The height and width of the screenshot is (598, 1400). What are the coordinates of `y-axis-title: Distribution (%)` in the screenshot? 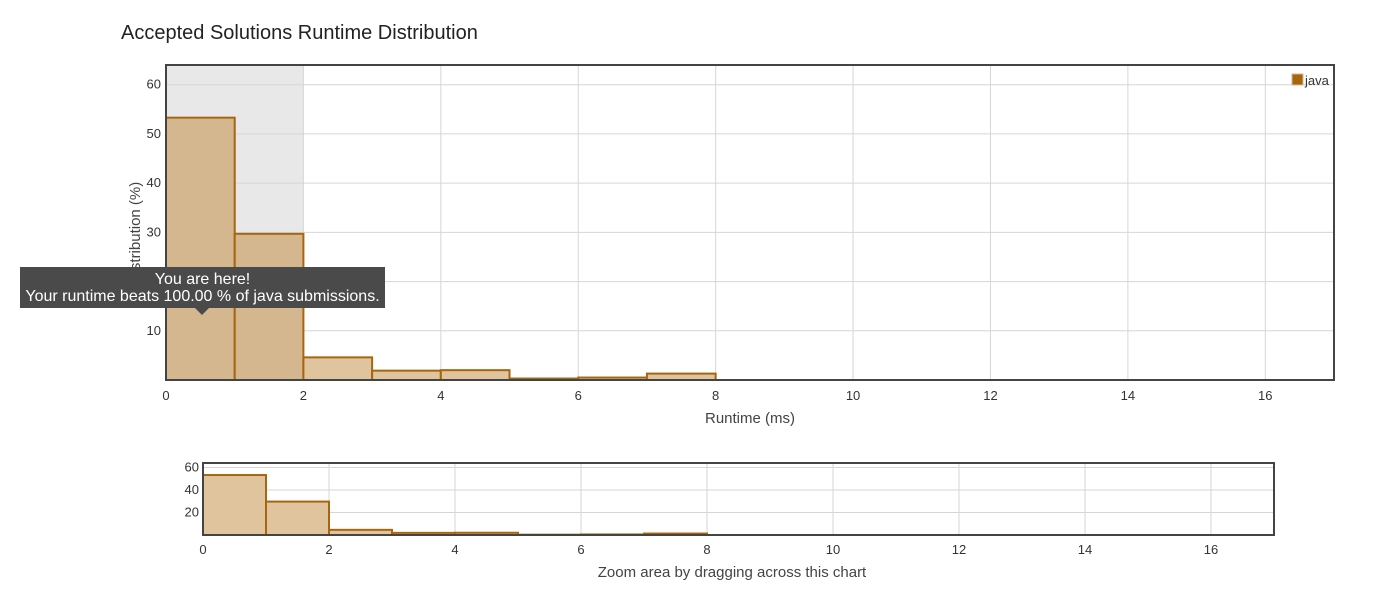 It's located at (135, 233).